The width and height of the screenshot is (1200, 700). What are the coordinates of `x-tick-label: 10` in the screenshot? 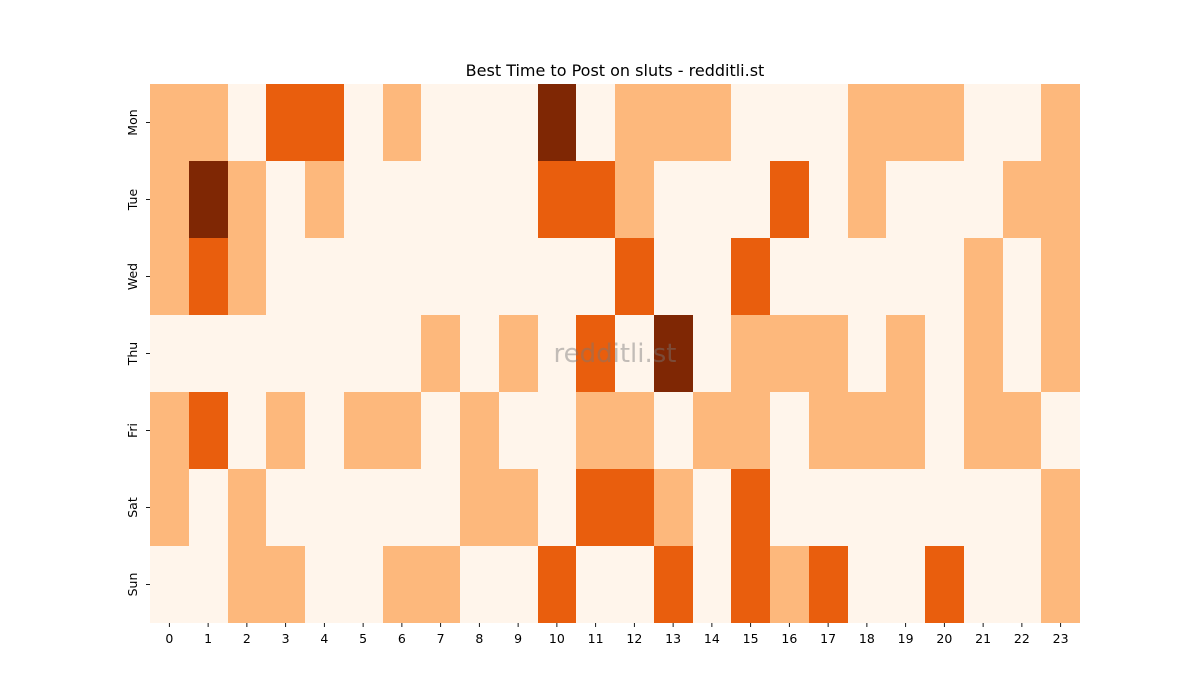 It's located at (557, 638).